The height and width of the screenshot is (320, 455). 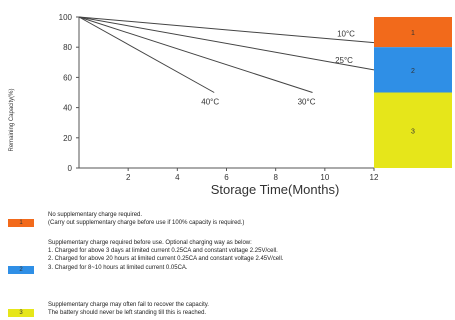 I want to click on zone-1-swatch: 1, so click(x=21, y=223).